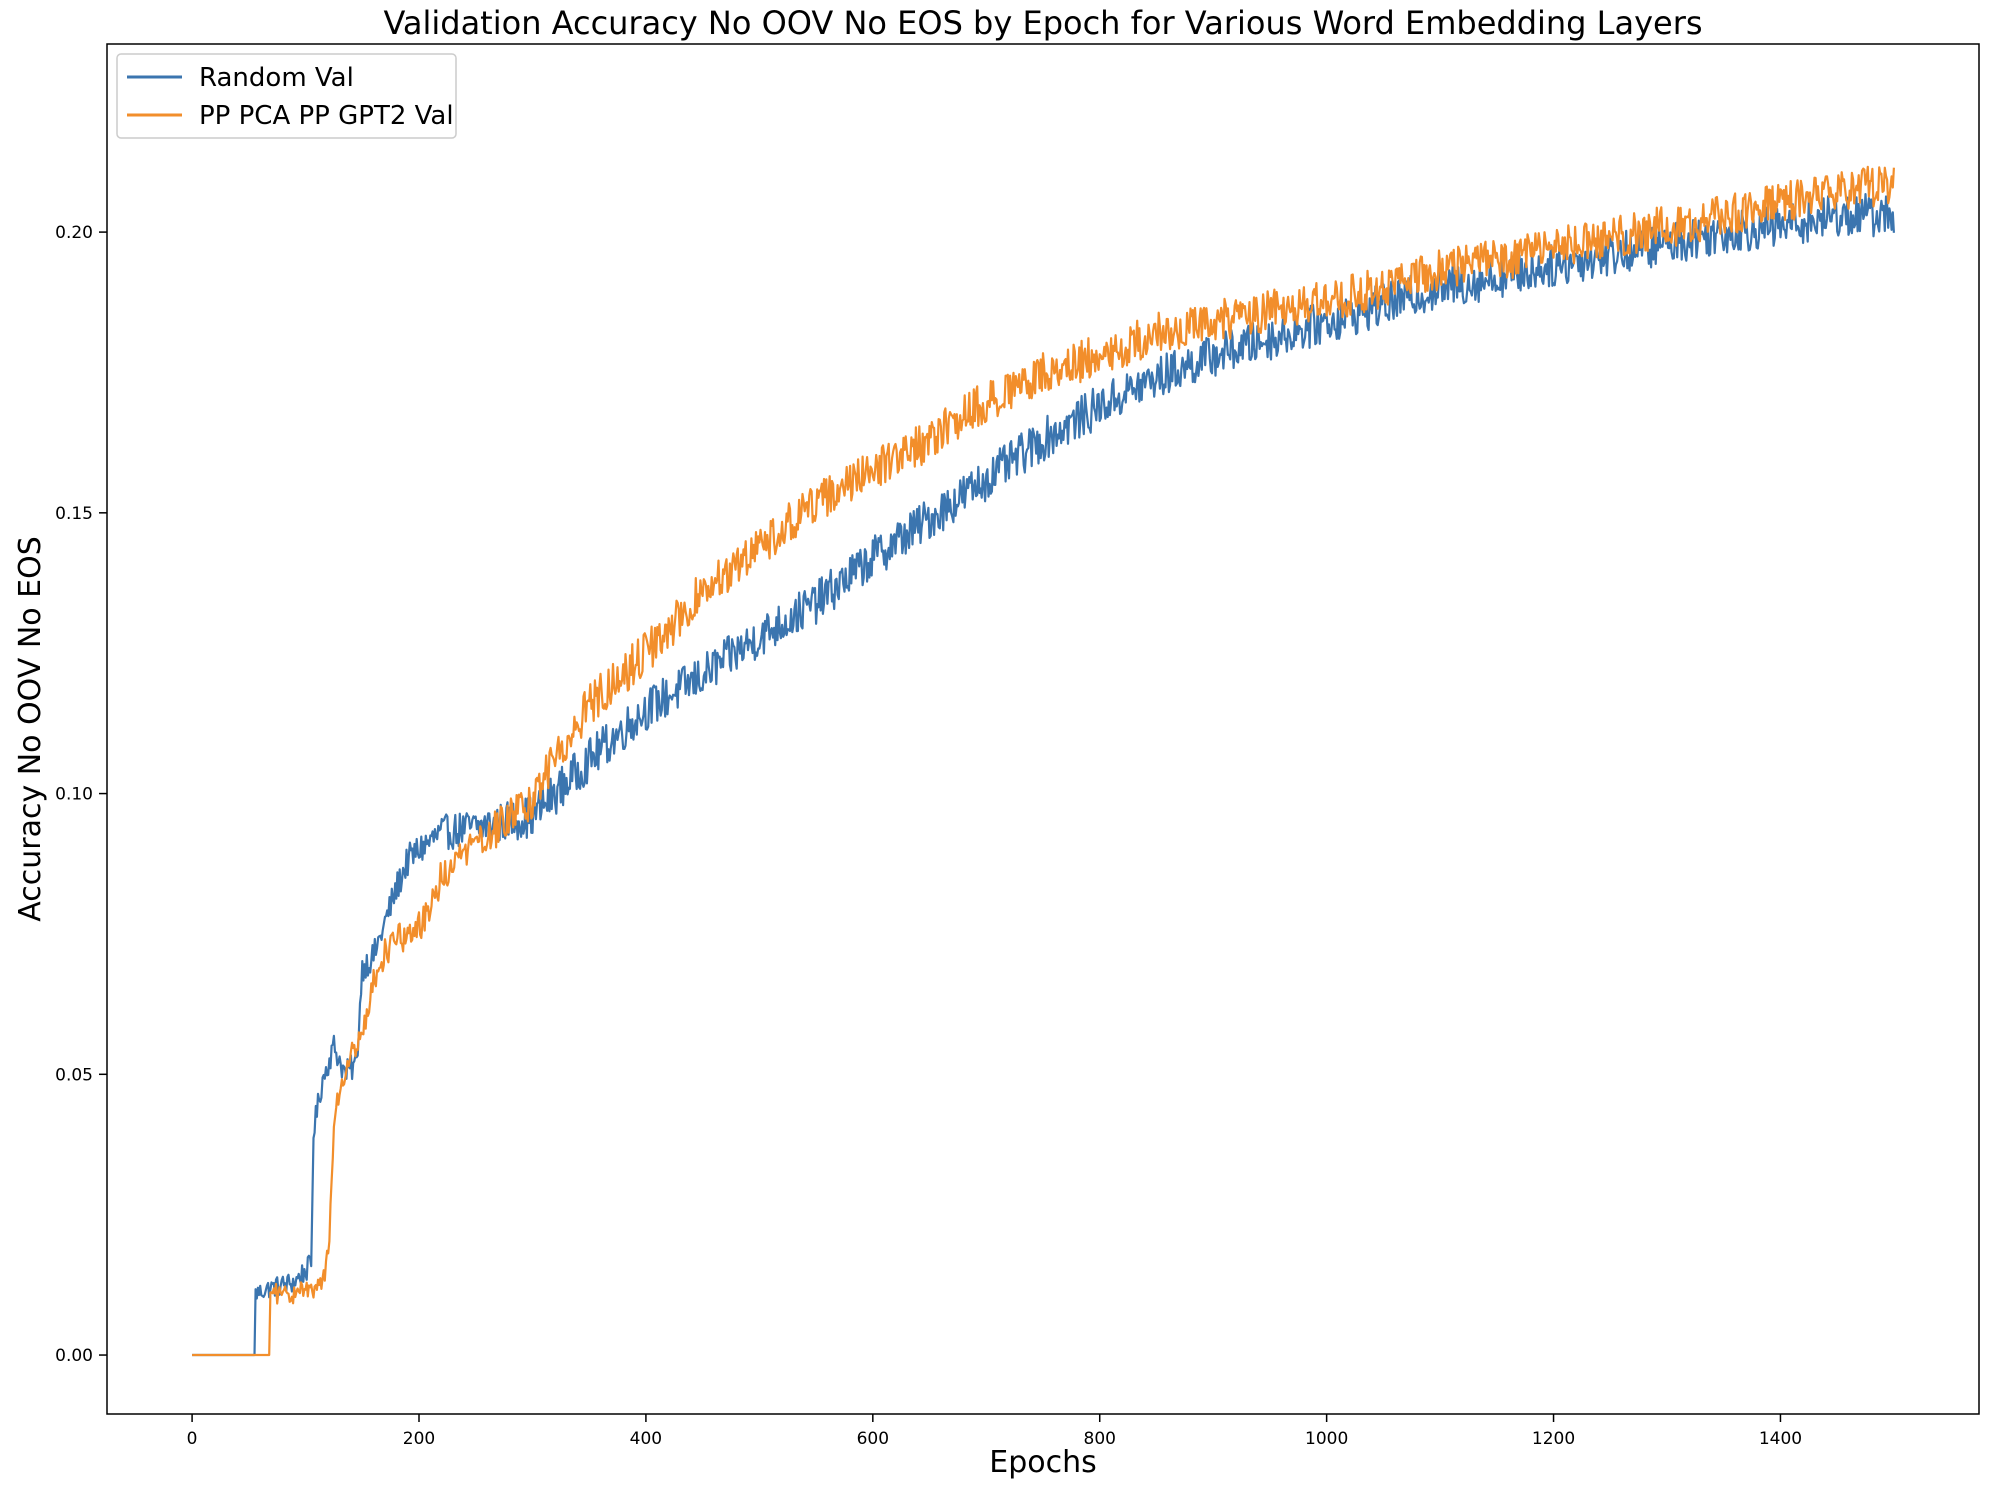  What do you see at coordinates (1553, 1439) in the screenshot?
I see `x-tick-label: 1200` at bounding box center [1553, 1439].